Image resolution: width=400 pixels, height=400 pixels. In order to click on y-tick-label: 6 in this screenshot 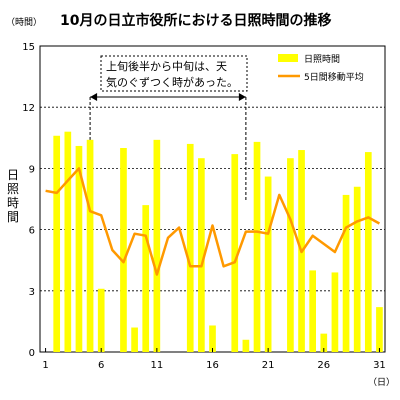, I will do `click(32, 231)`.